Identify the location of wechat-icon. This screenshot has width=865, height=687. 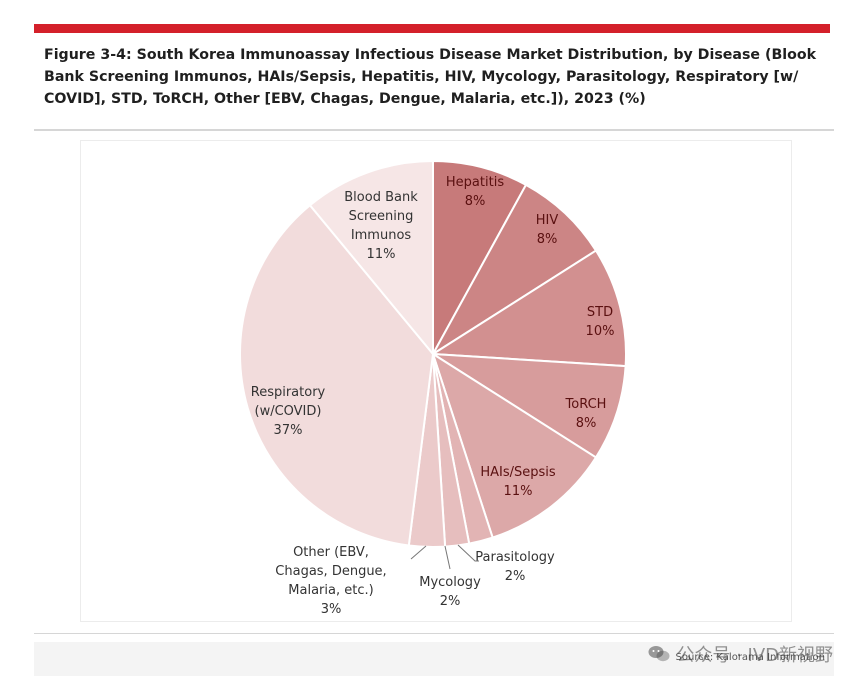
(659, 654).